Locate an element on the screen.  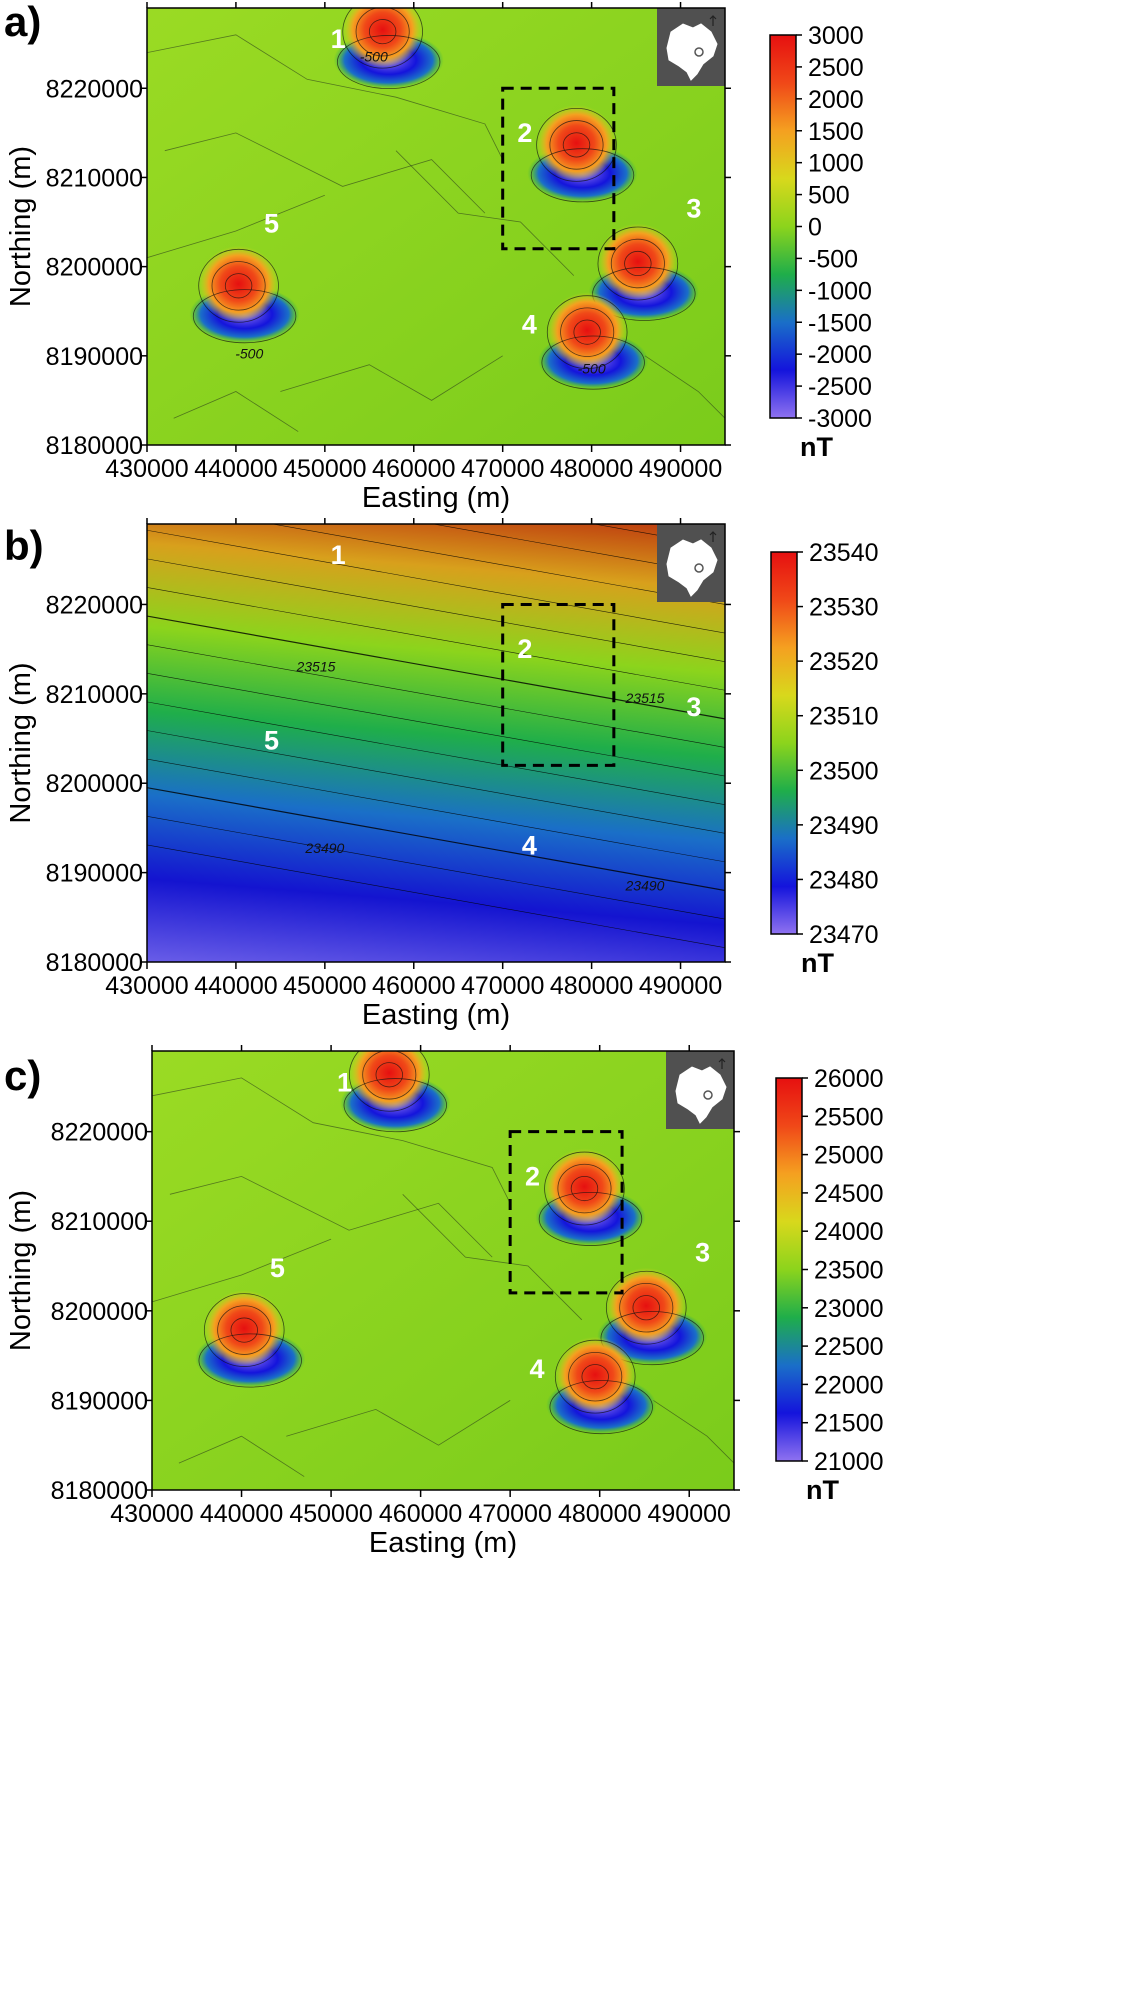
contour-label: 23490 is located at coordinates (324, 848).